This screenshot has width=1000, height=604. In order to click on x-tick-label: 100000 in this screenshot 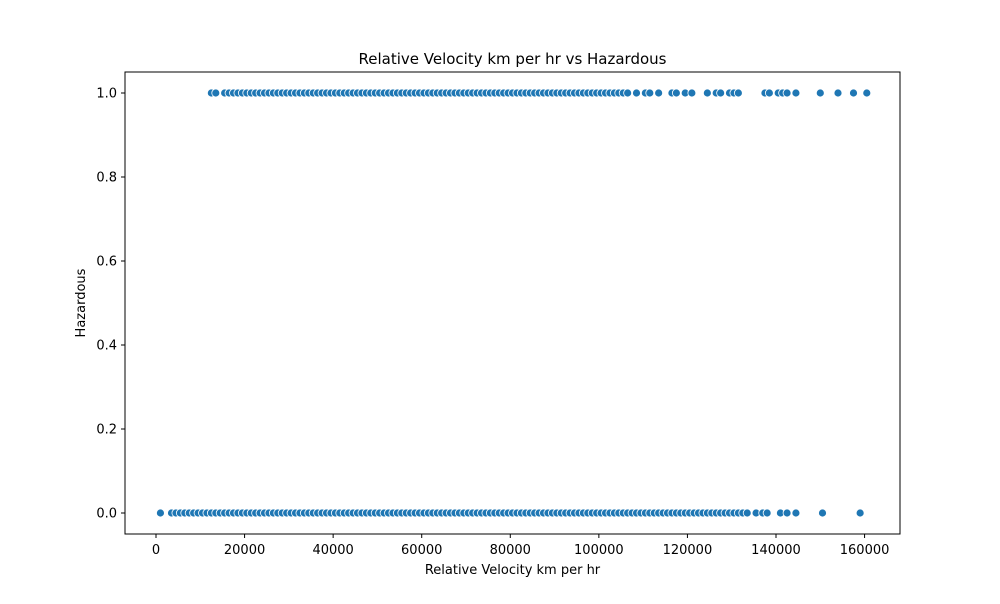, I will do `click(599, 550)`.